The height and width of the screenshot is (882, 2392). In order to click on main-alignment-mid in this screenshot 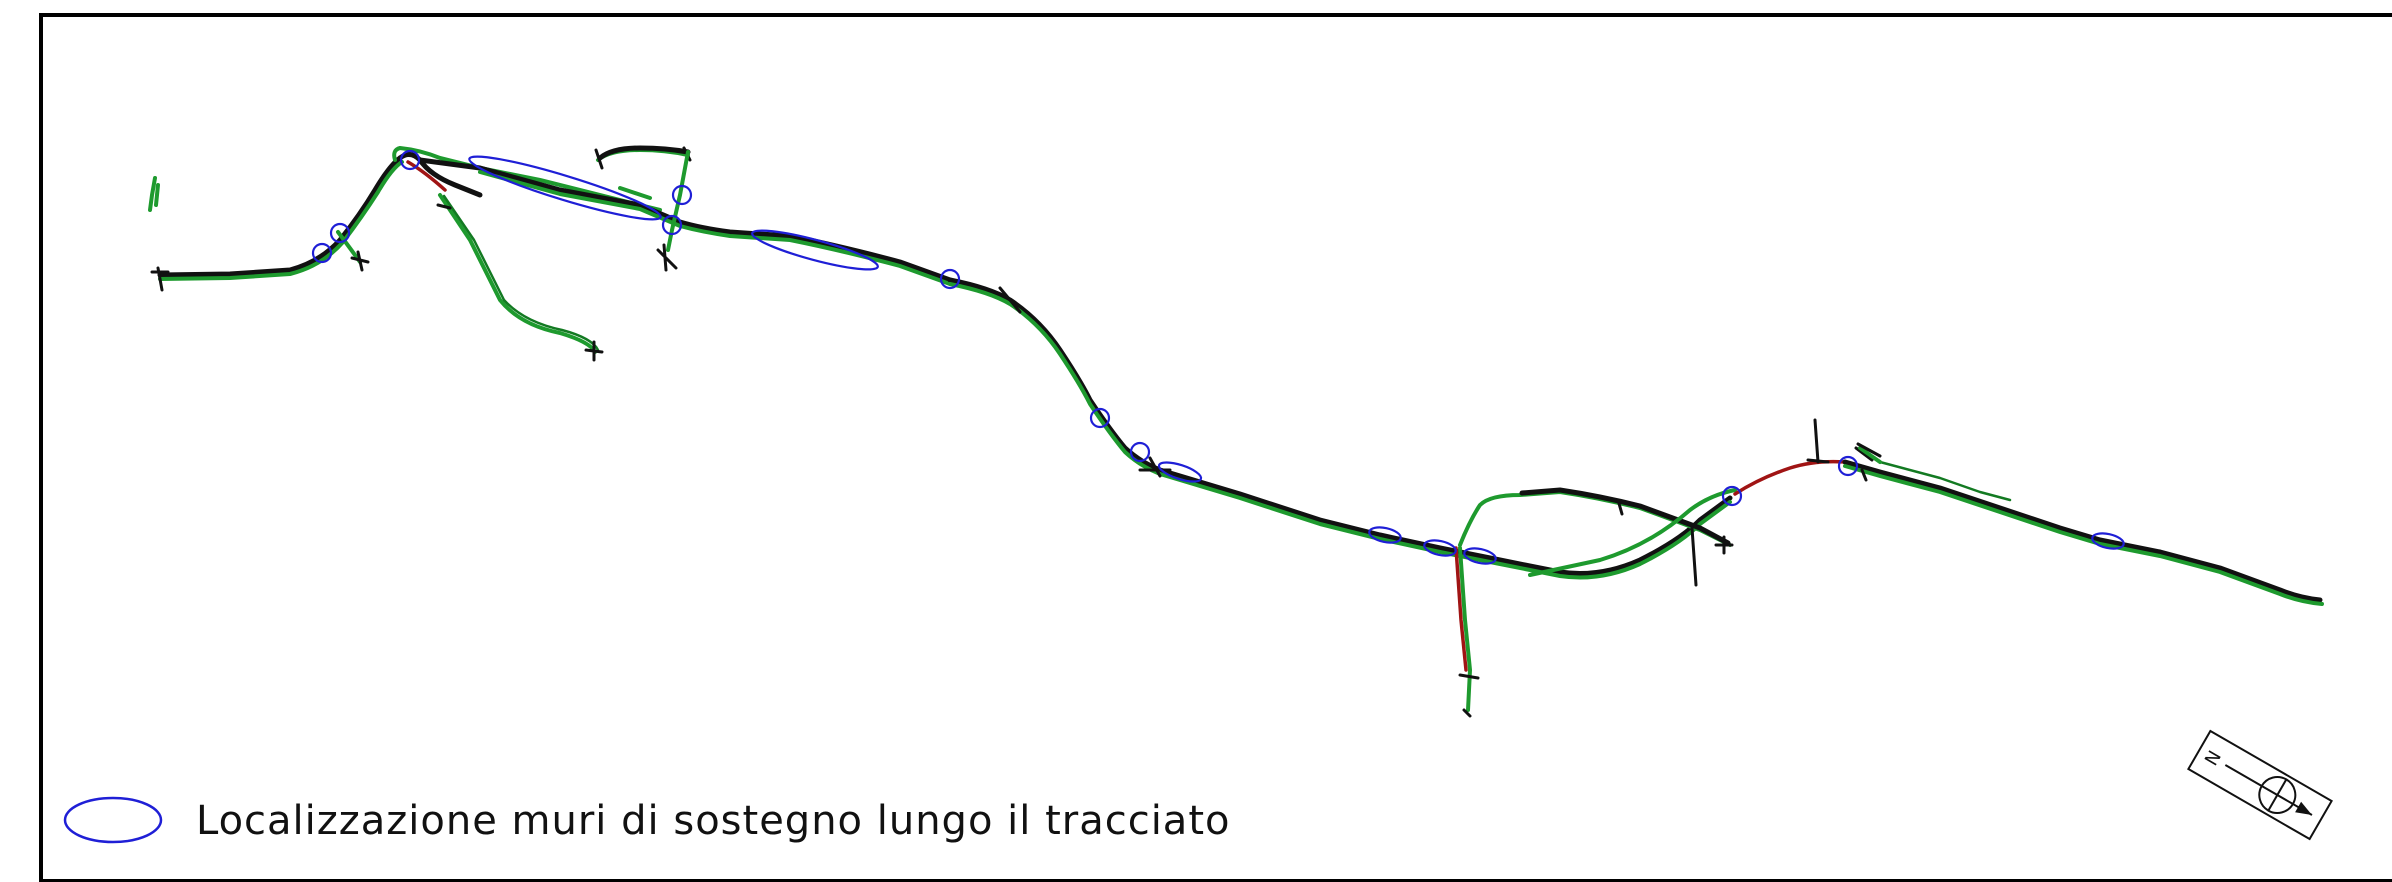, I will do `click(1340, 426)`.